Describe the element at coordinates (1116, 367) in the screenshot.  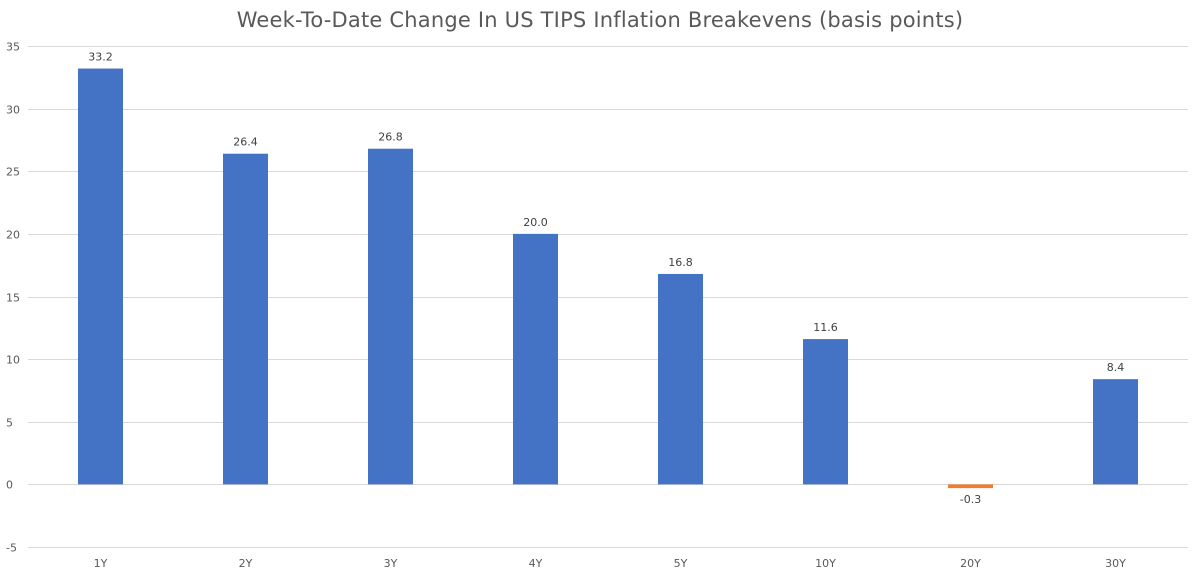
I see `data-label-30y: 8.4` at that location.